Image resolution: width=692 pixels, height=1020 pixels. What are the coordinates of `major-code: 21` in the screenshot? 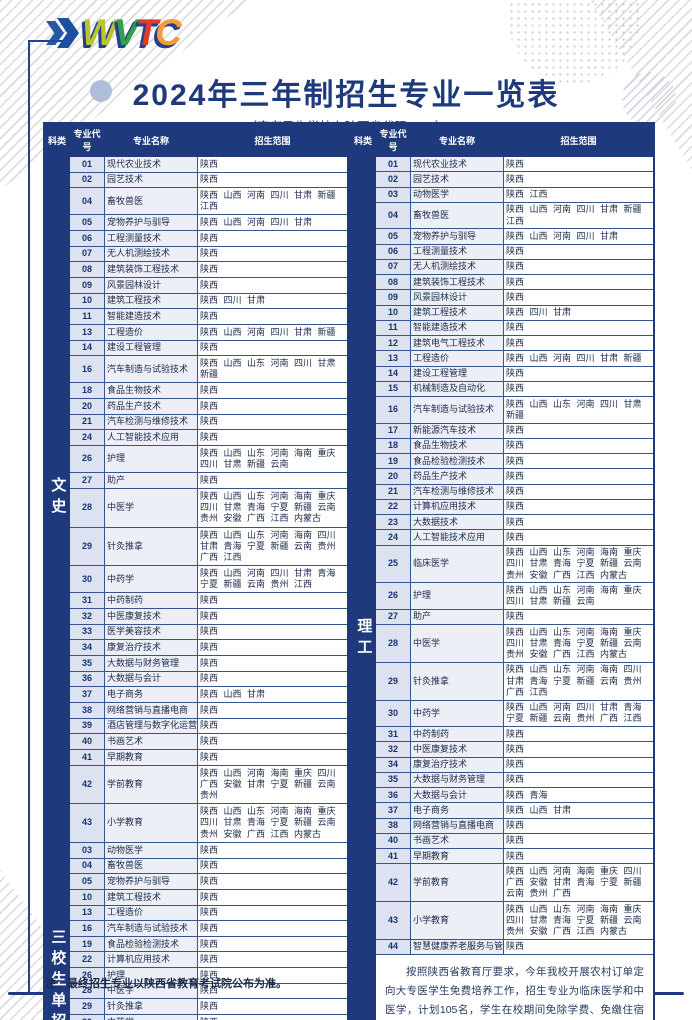 It's located at (393, 491).